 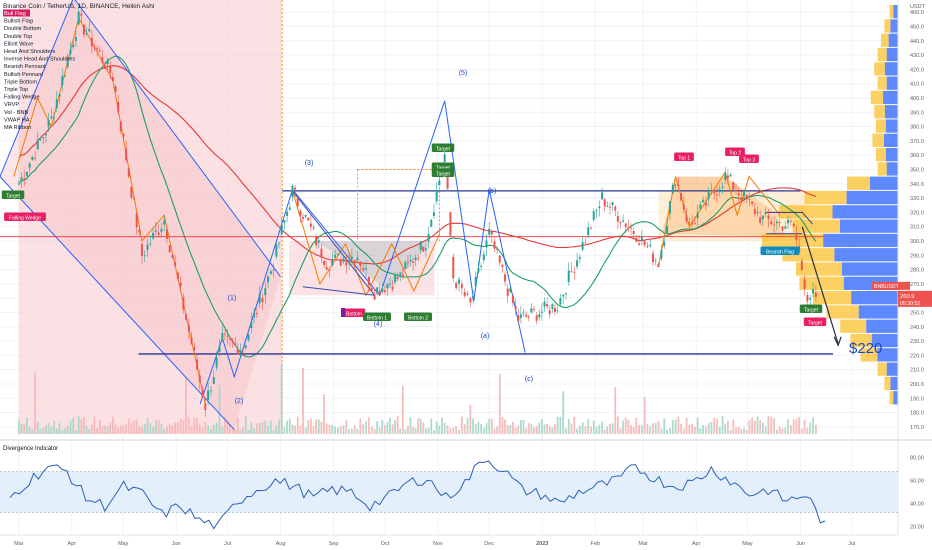 I want to click on indicator-item: Vol - BNB, so click(x=16, y=113).